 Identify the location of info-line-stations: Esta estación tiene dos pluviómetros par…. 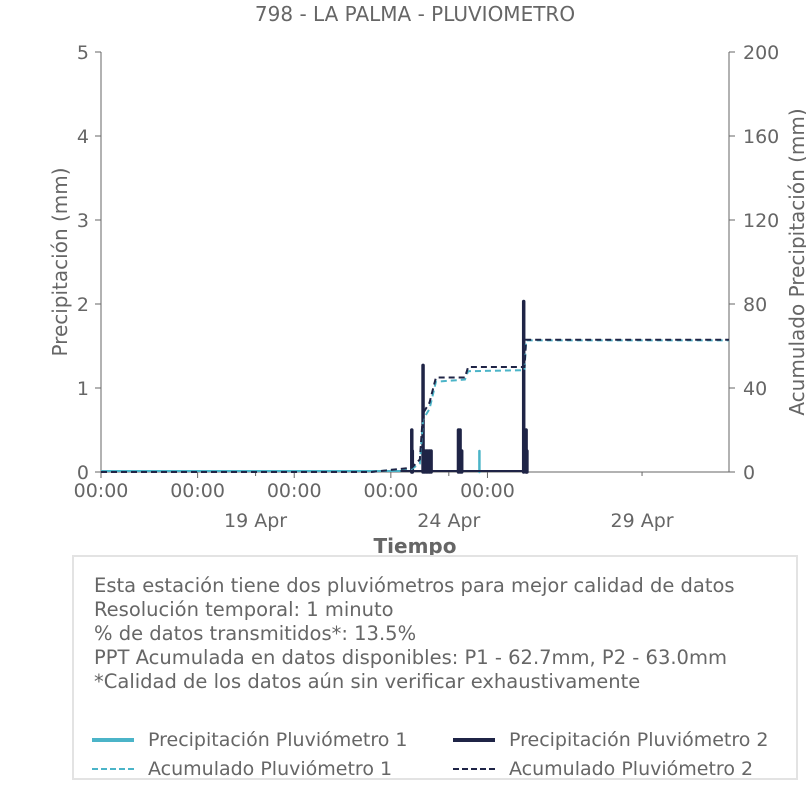
(414, 585).